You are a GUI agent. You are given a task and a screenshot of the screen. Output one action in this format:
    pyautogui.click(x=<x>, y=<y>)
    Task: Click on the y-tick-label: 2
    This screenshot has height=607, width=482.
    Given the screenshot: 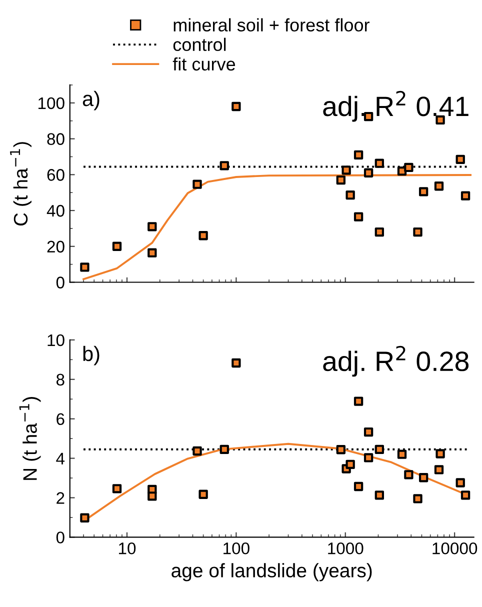 What is the action you would take?
    pyautogui.click(x=60, y=498)
    